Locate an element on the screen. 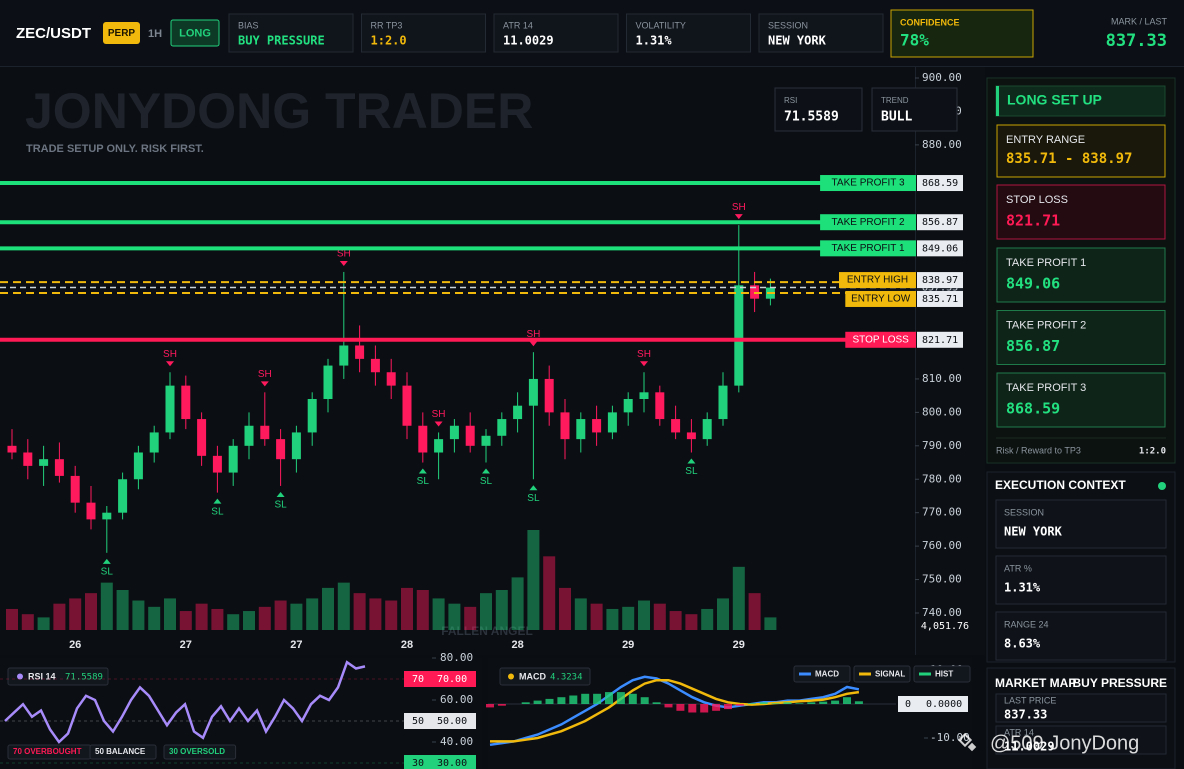  rsi-box is located at coordinates (818, 109).